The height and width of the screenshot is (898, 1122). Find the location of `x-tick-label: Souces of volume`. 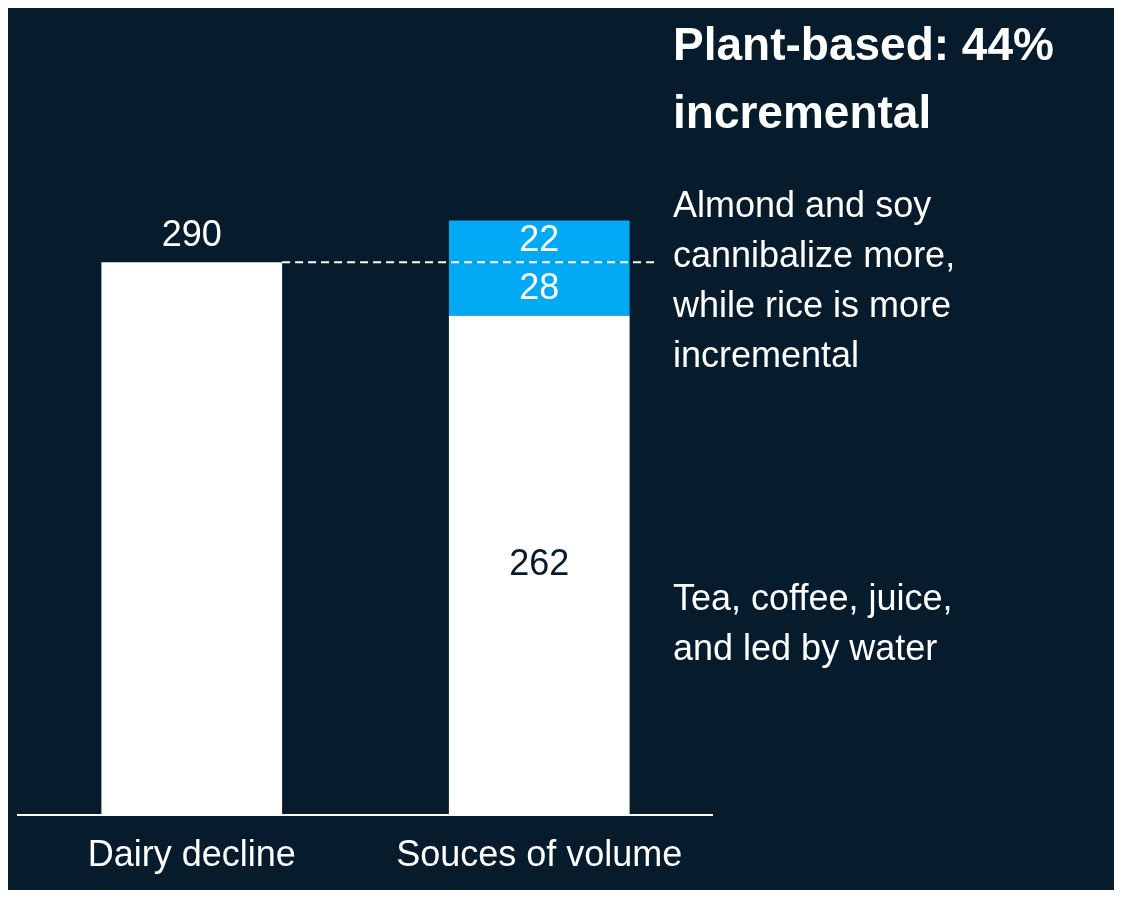

x-tick-label: Souces of volume is located at coordinates (539, 854).